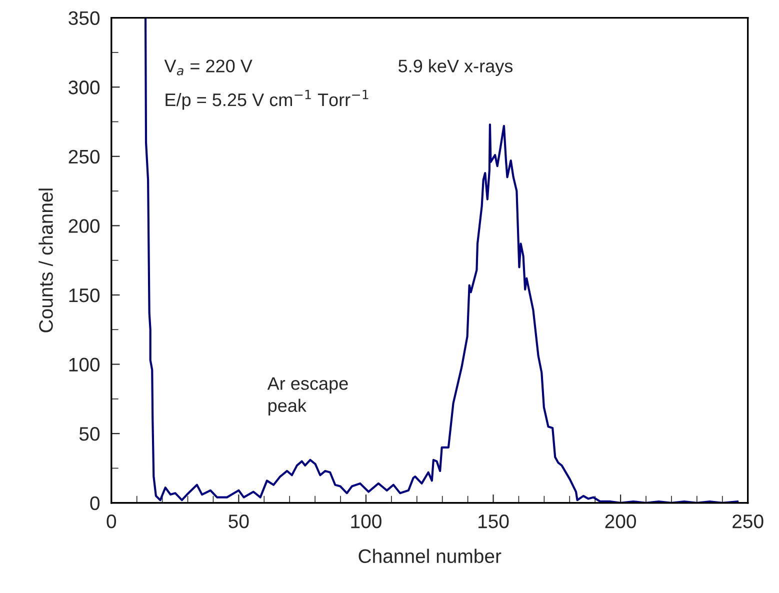 Image resolution: width=779 pixels, height=593 pixels. Describe the element at coordinates (84, 87) in the screenshot. I see `y-tick-label: 300` at that location.